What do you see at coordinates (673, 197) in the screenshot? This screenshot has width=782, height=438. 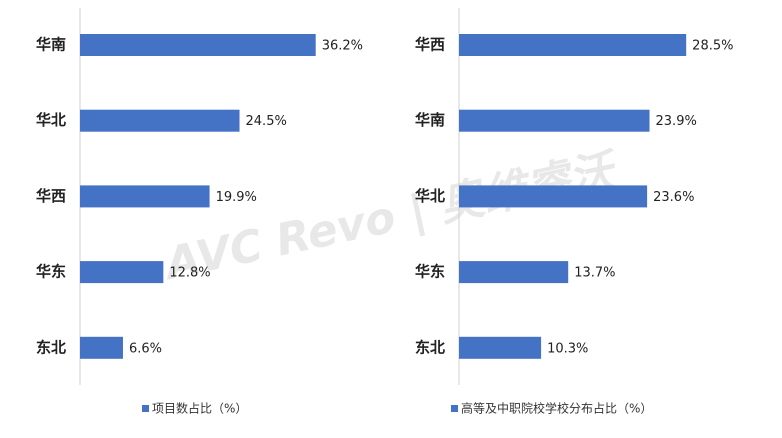 I see `value-label: 23.6%` at bounding box center [673, 197].